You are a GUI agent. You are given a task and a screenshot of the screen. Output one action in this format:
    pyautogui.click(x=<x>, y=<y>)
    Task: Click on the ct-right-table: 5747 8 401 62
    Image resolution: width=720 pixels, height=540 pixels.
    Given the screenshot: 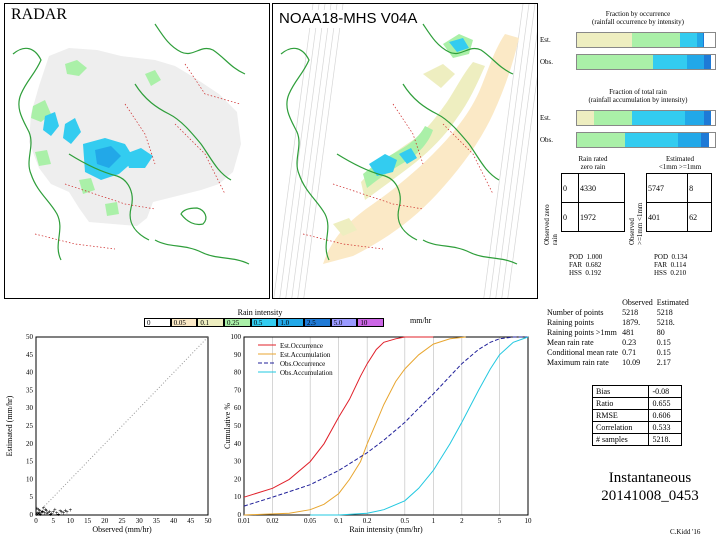 What is the action you would take?
    pyautogui.click(x=678, y=202)
    